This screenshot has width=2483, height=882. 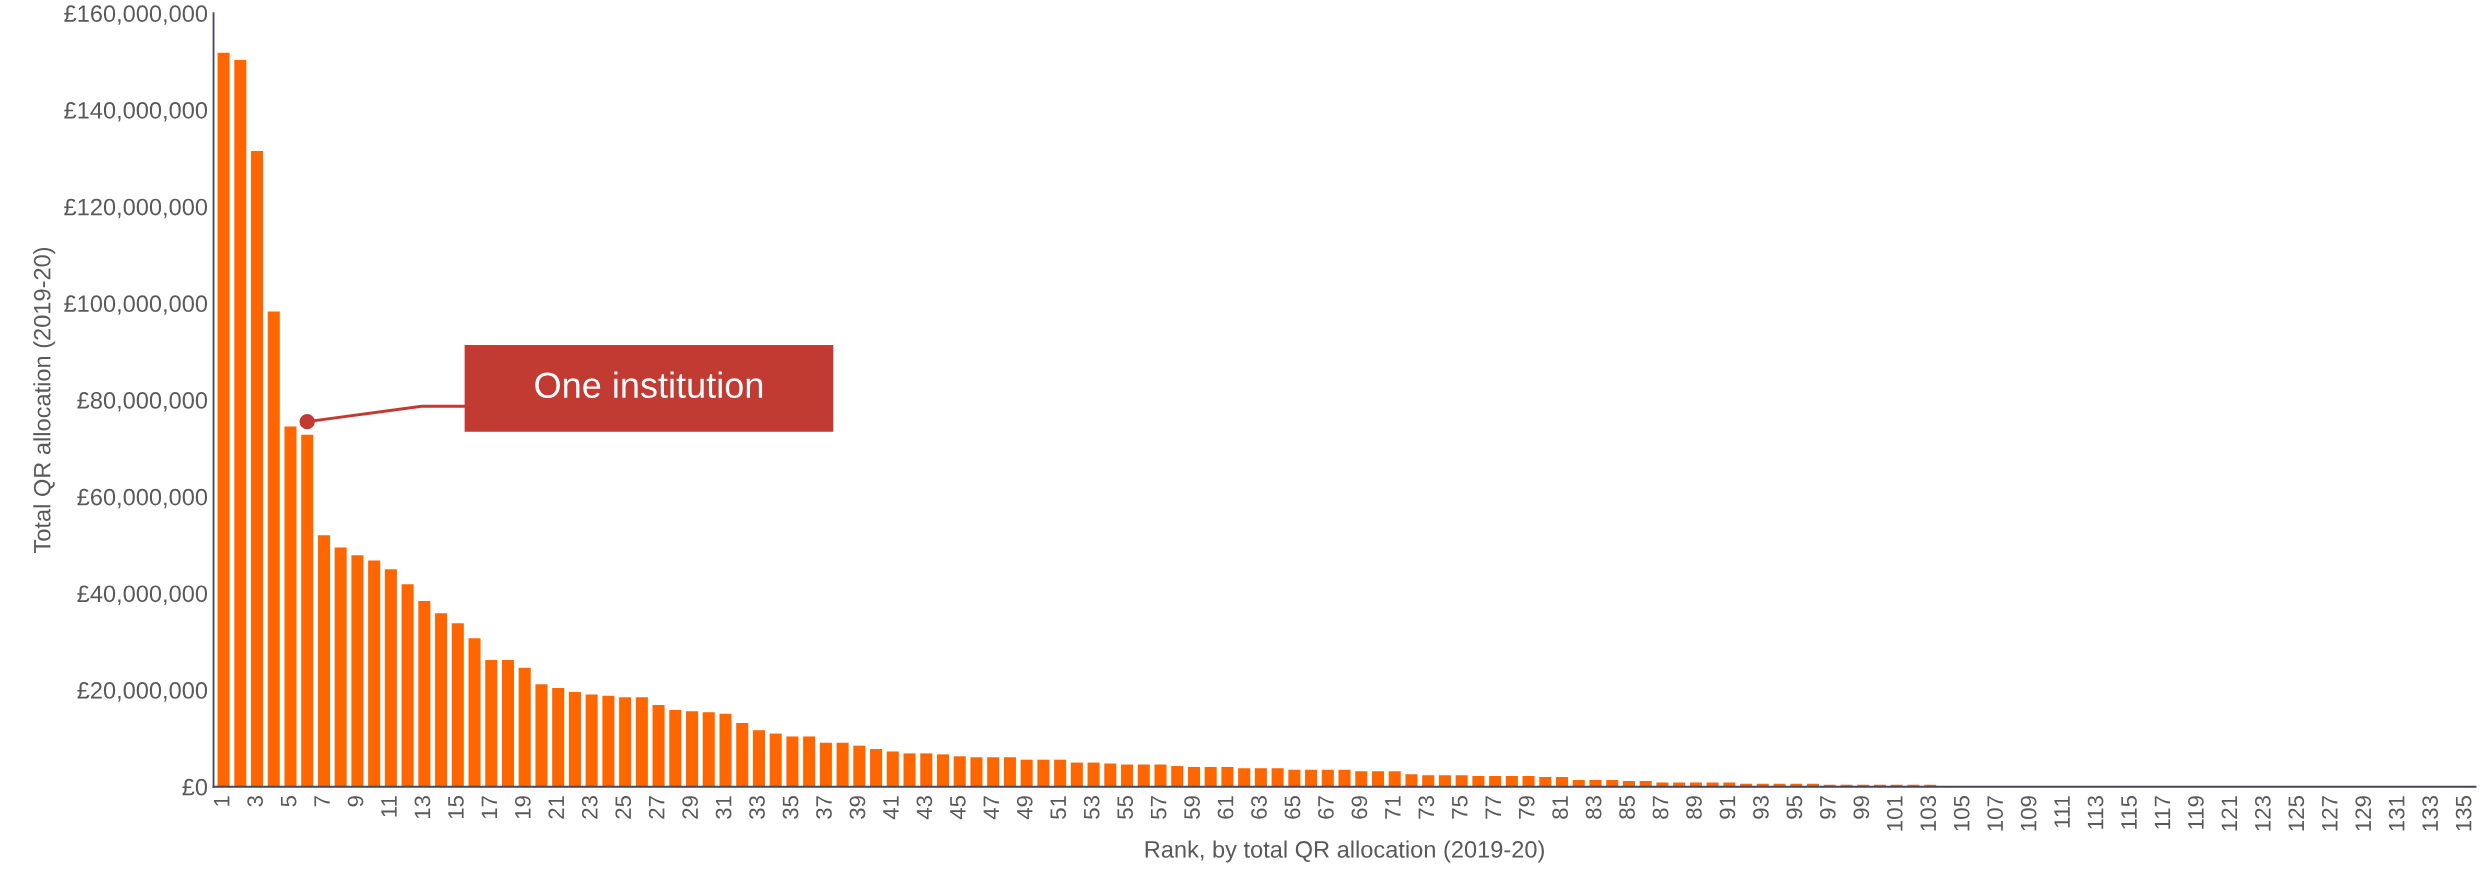 What do you see at coordinates (1192, 807) in the screenshot?
I see `x-tick-label: 59` at bounding box center [1192, 807].